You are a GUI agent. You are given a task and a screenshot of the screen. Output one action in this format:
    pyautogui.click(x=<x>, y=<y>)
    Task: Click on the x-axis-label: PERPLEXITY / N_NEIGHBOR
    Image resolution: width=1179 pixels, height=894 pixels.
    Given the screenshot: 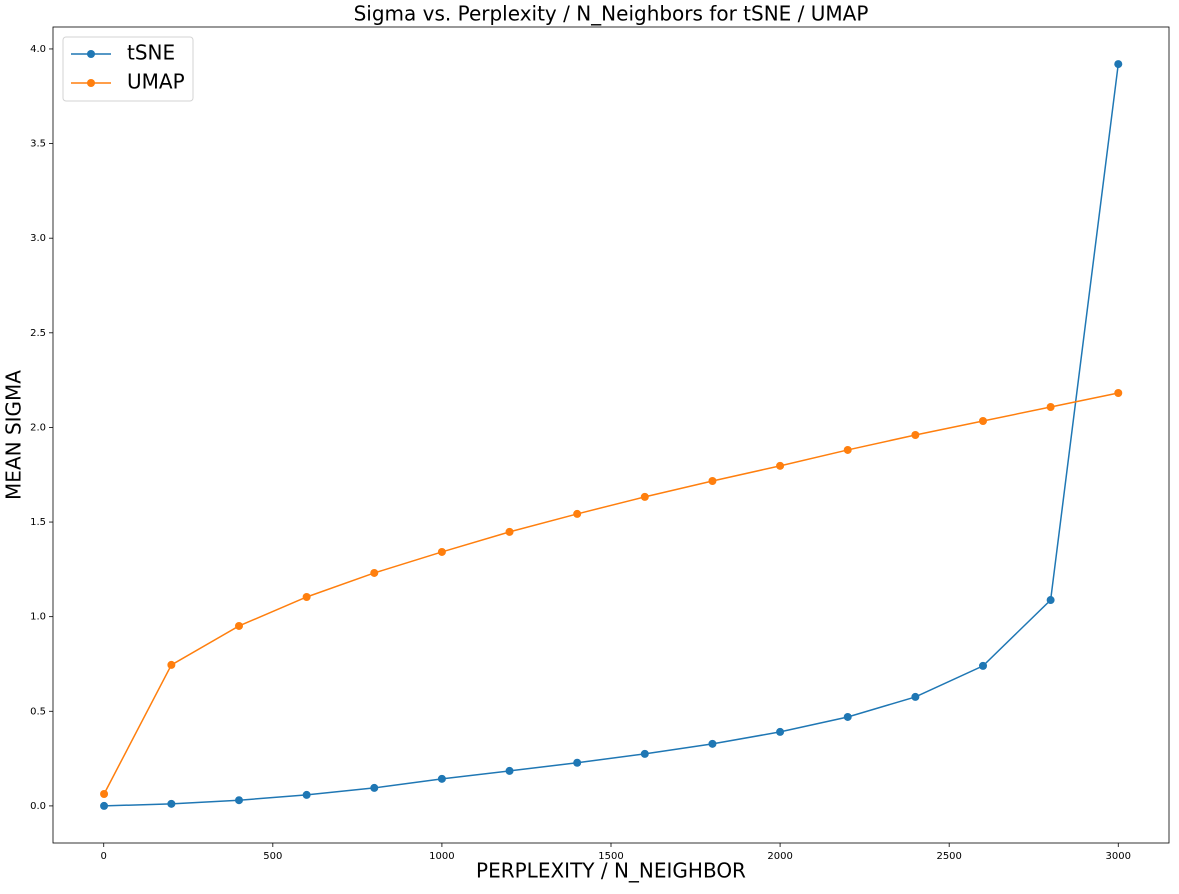 What is the action you would take?
    pyautogui.click(x=611, y=871)
    